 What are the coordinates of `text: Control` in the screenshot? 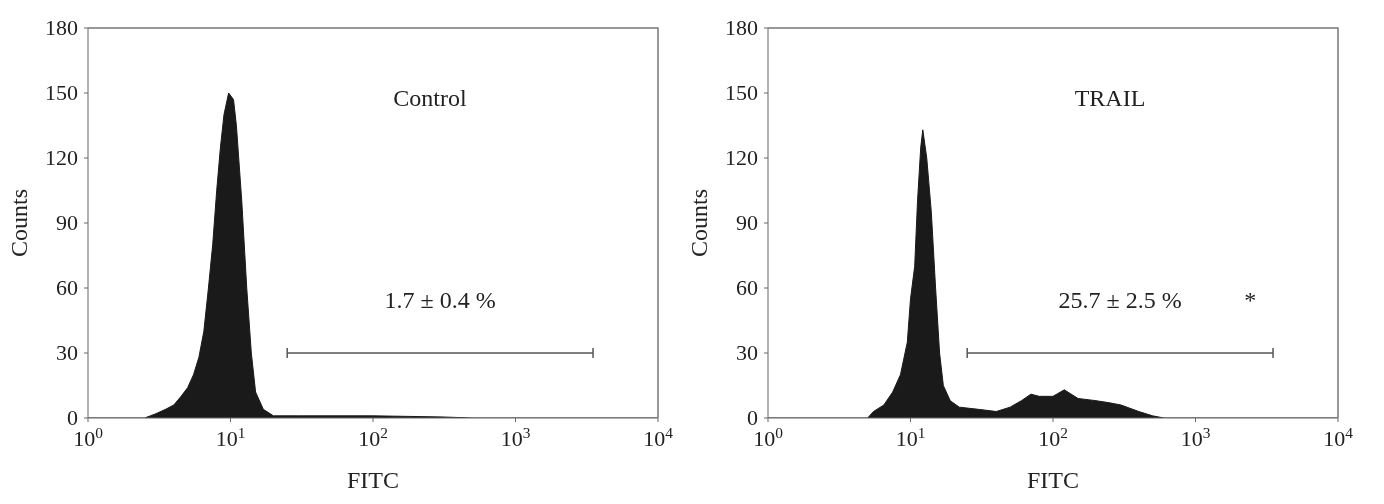 It's located at (430, 98).